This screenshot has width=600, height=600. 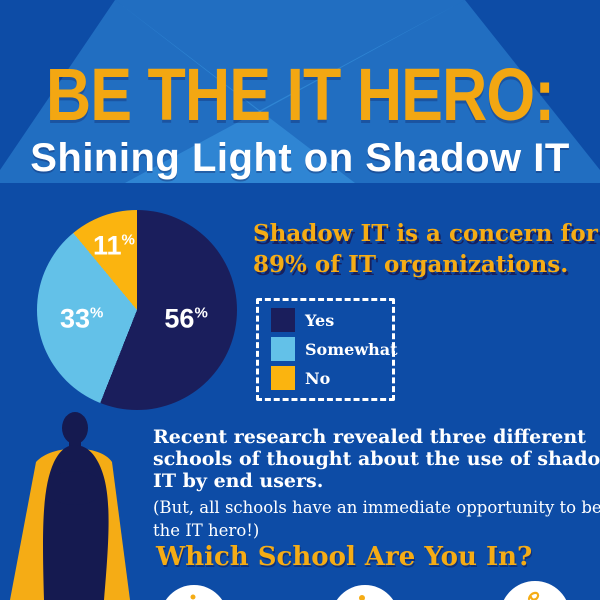 I want to click on pie-slice-label: 11%, so click(x=114, y=245).